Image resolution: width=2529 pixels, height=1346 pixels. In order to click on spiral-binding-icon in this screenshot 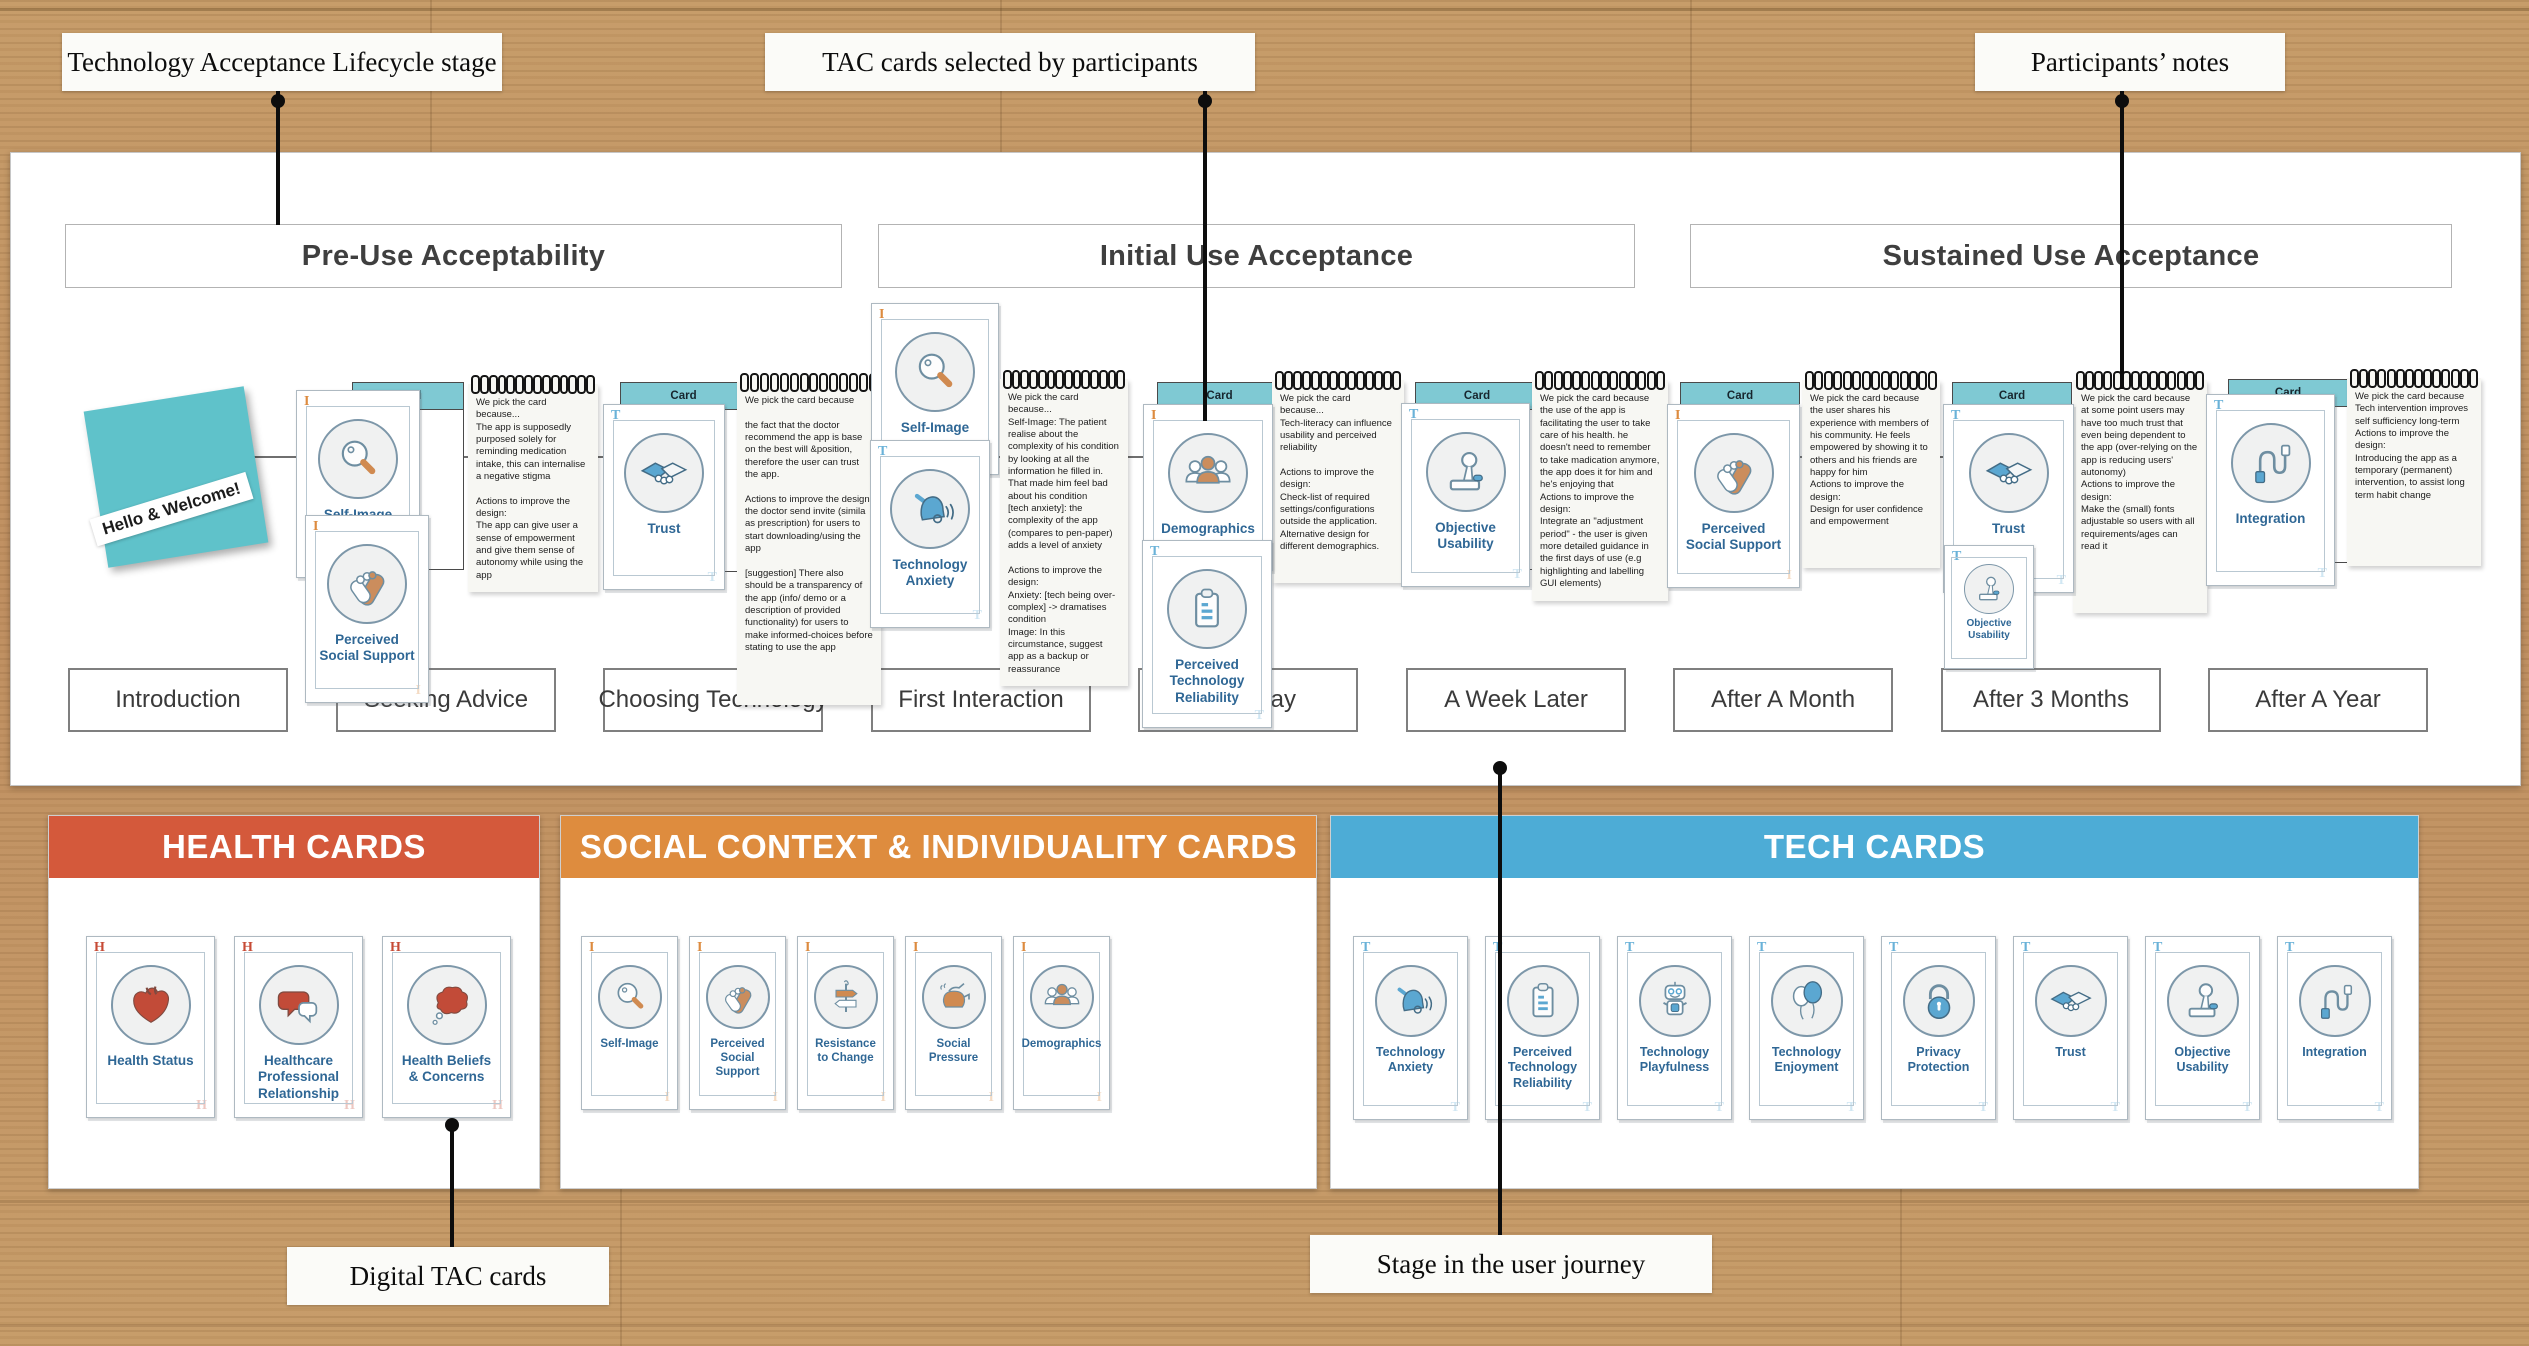, I will do `click(1064, 379)`.